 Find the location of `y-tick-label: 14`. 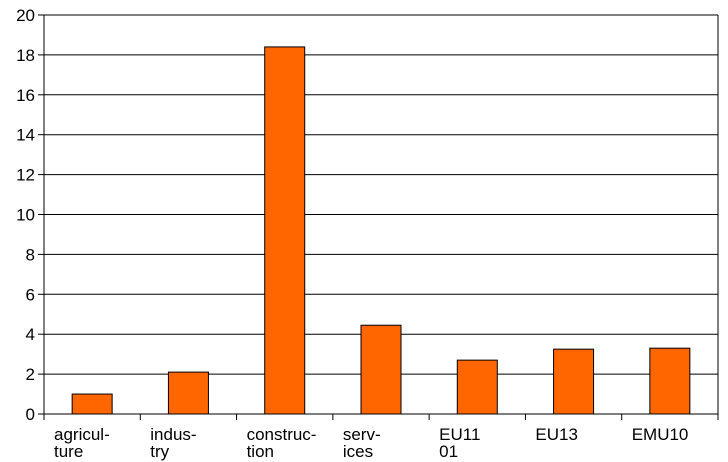

y-tick-label: 14 is located at coordinates (25, 135).